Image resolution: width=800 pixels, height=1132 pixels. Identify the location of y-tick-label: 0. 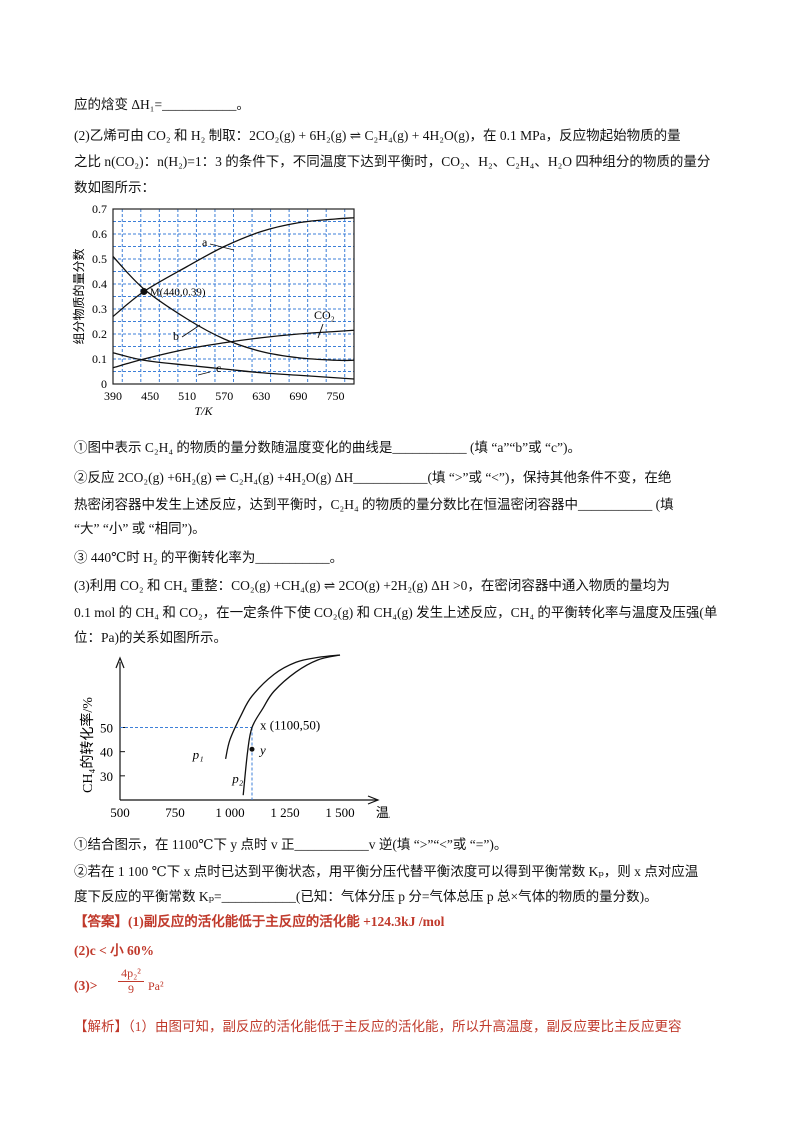
(104, 384).